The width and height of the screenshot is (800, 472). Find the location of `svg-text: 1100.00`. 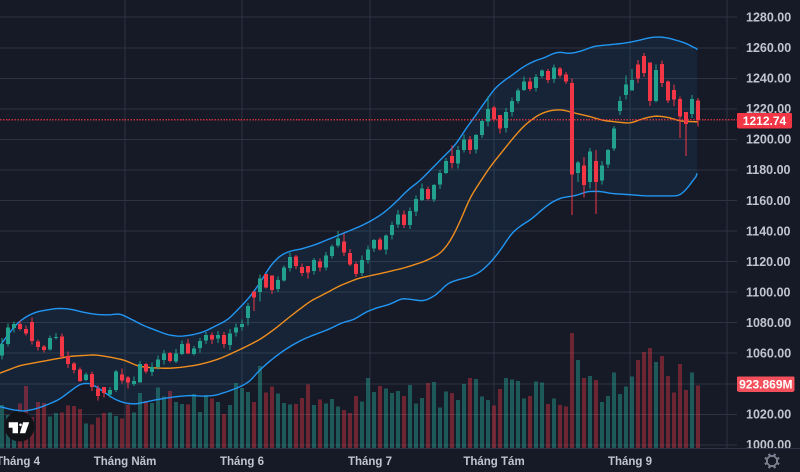

svg-text: 1100.00 is located at coordinates (768, 292).